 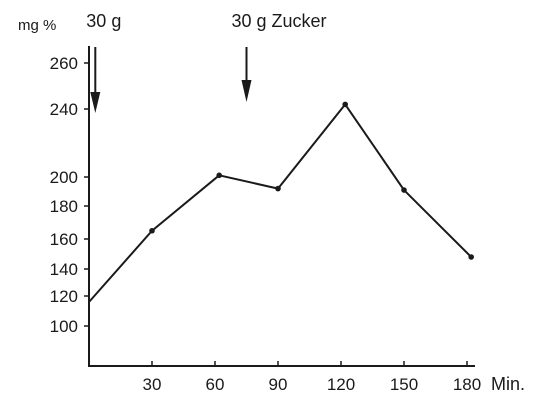 What do you see at coordinates (64, 109) in the screenshot?
I see `y-tick-label: 240` at bounding box center [64, 109].